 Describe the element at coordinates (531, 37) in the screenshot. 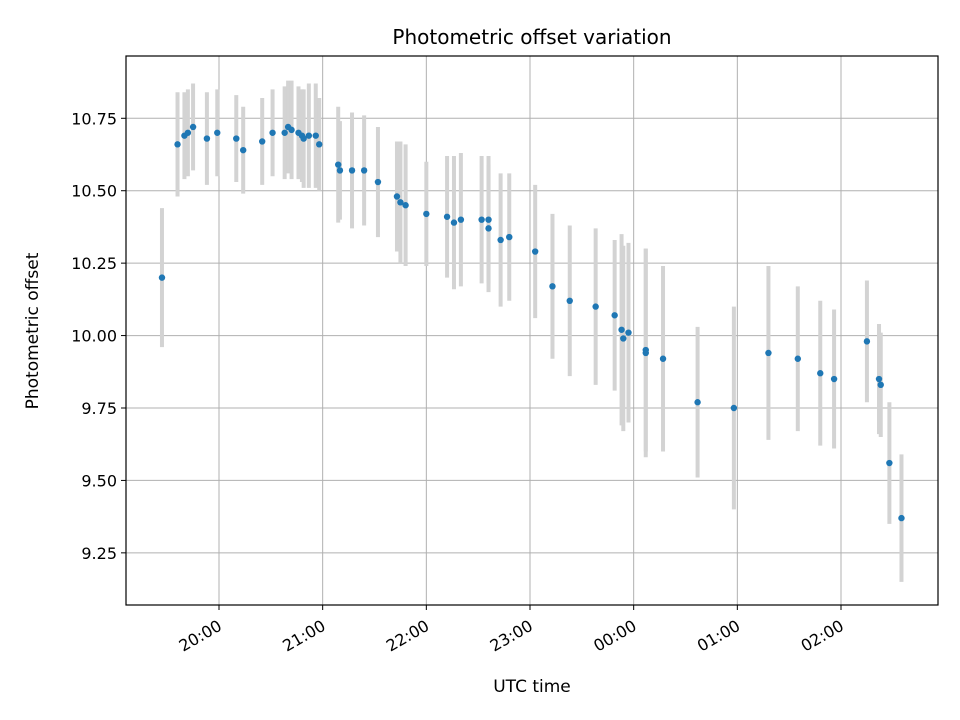

I see `chart-title: Photometric offset variation` at that location.